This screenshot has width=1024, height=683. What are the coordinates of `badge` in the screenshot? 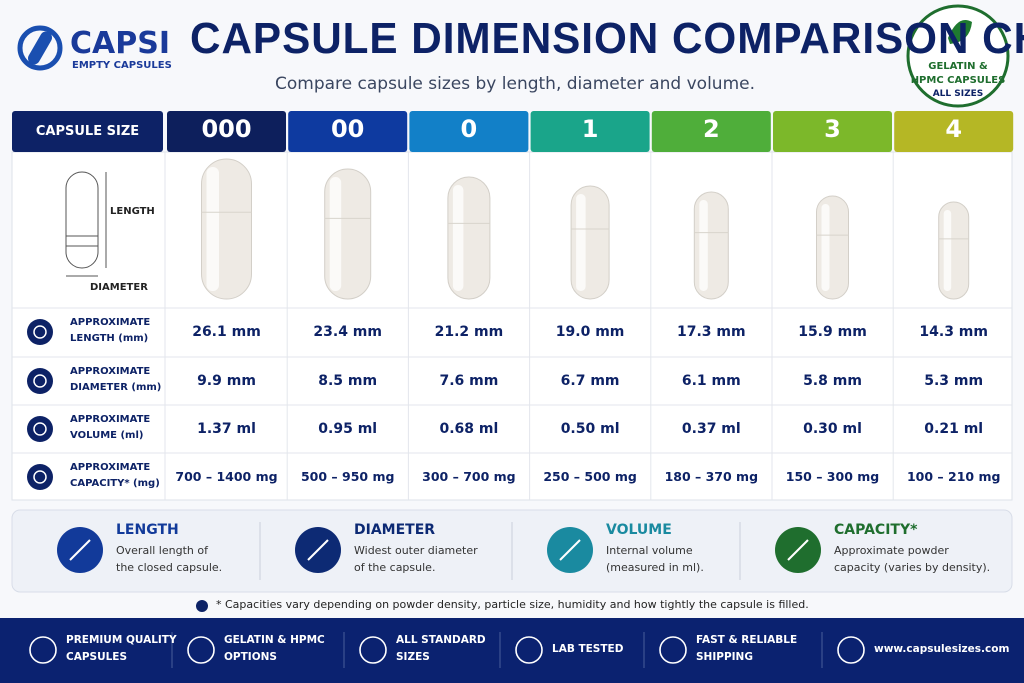 It's located at (958, 56).